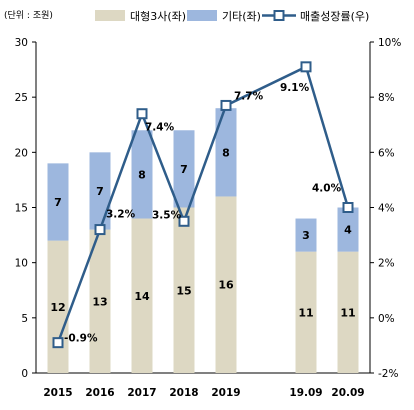 Image resolution: width=414 pixels, height=410 pixels. Describe the element at coordinates (183, 393) in the screenshot. I see `category-label: 2018` at that location.